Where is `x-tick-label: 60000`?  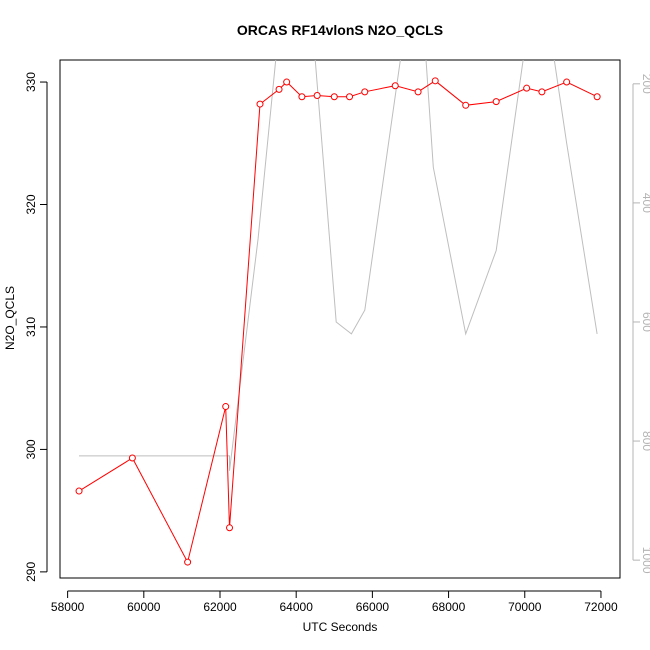 x-tick-label: 60000 is located at coordinates (144, 607).